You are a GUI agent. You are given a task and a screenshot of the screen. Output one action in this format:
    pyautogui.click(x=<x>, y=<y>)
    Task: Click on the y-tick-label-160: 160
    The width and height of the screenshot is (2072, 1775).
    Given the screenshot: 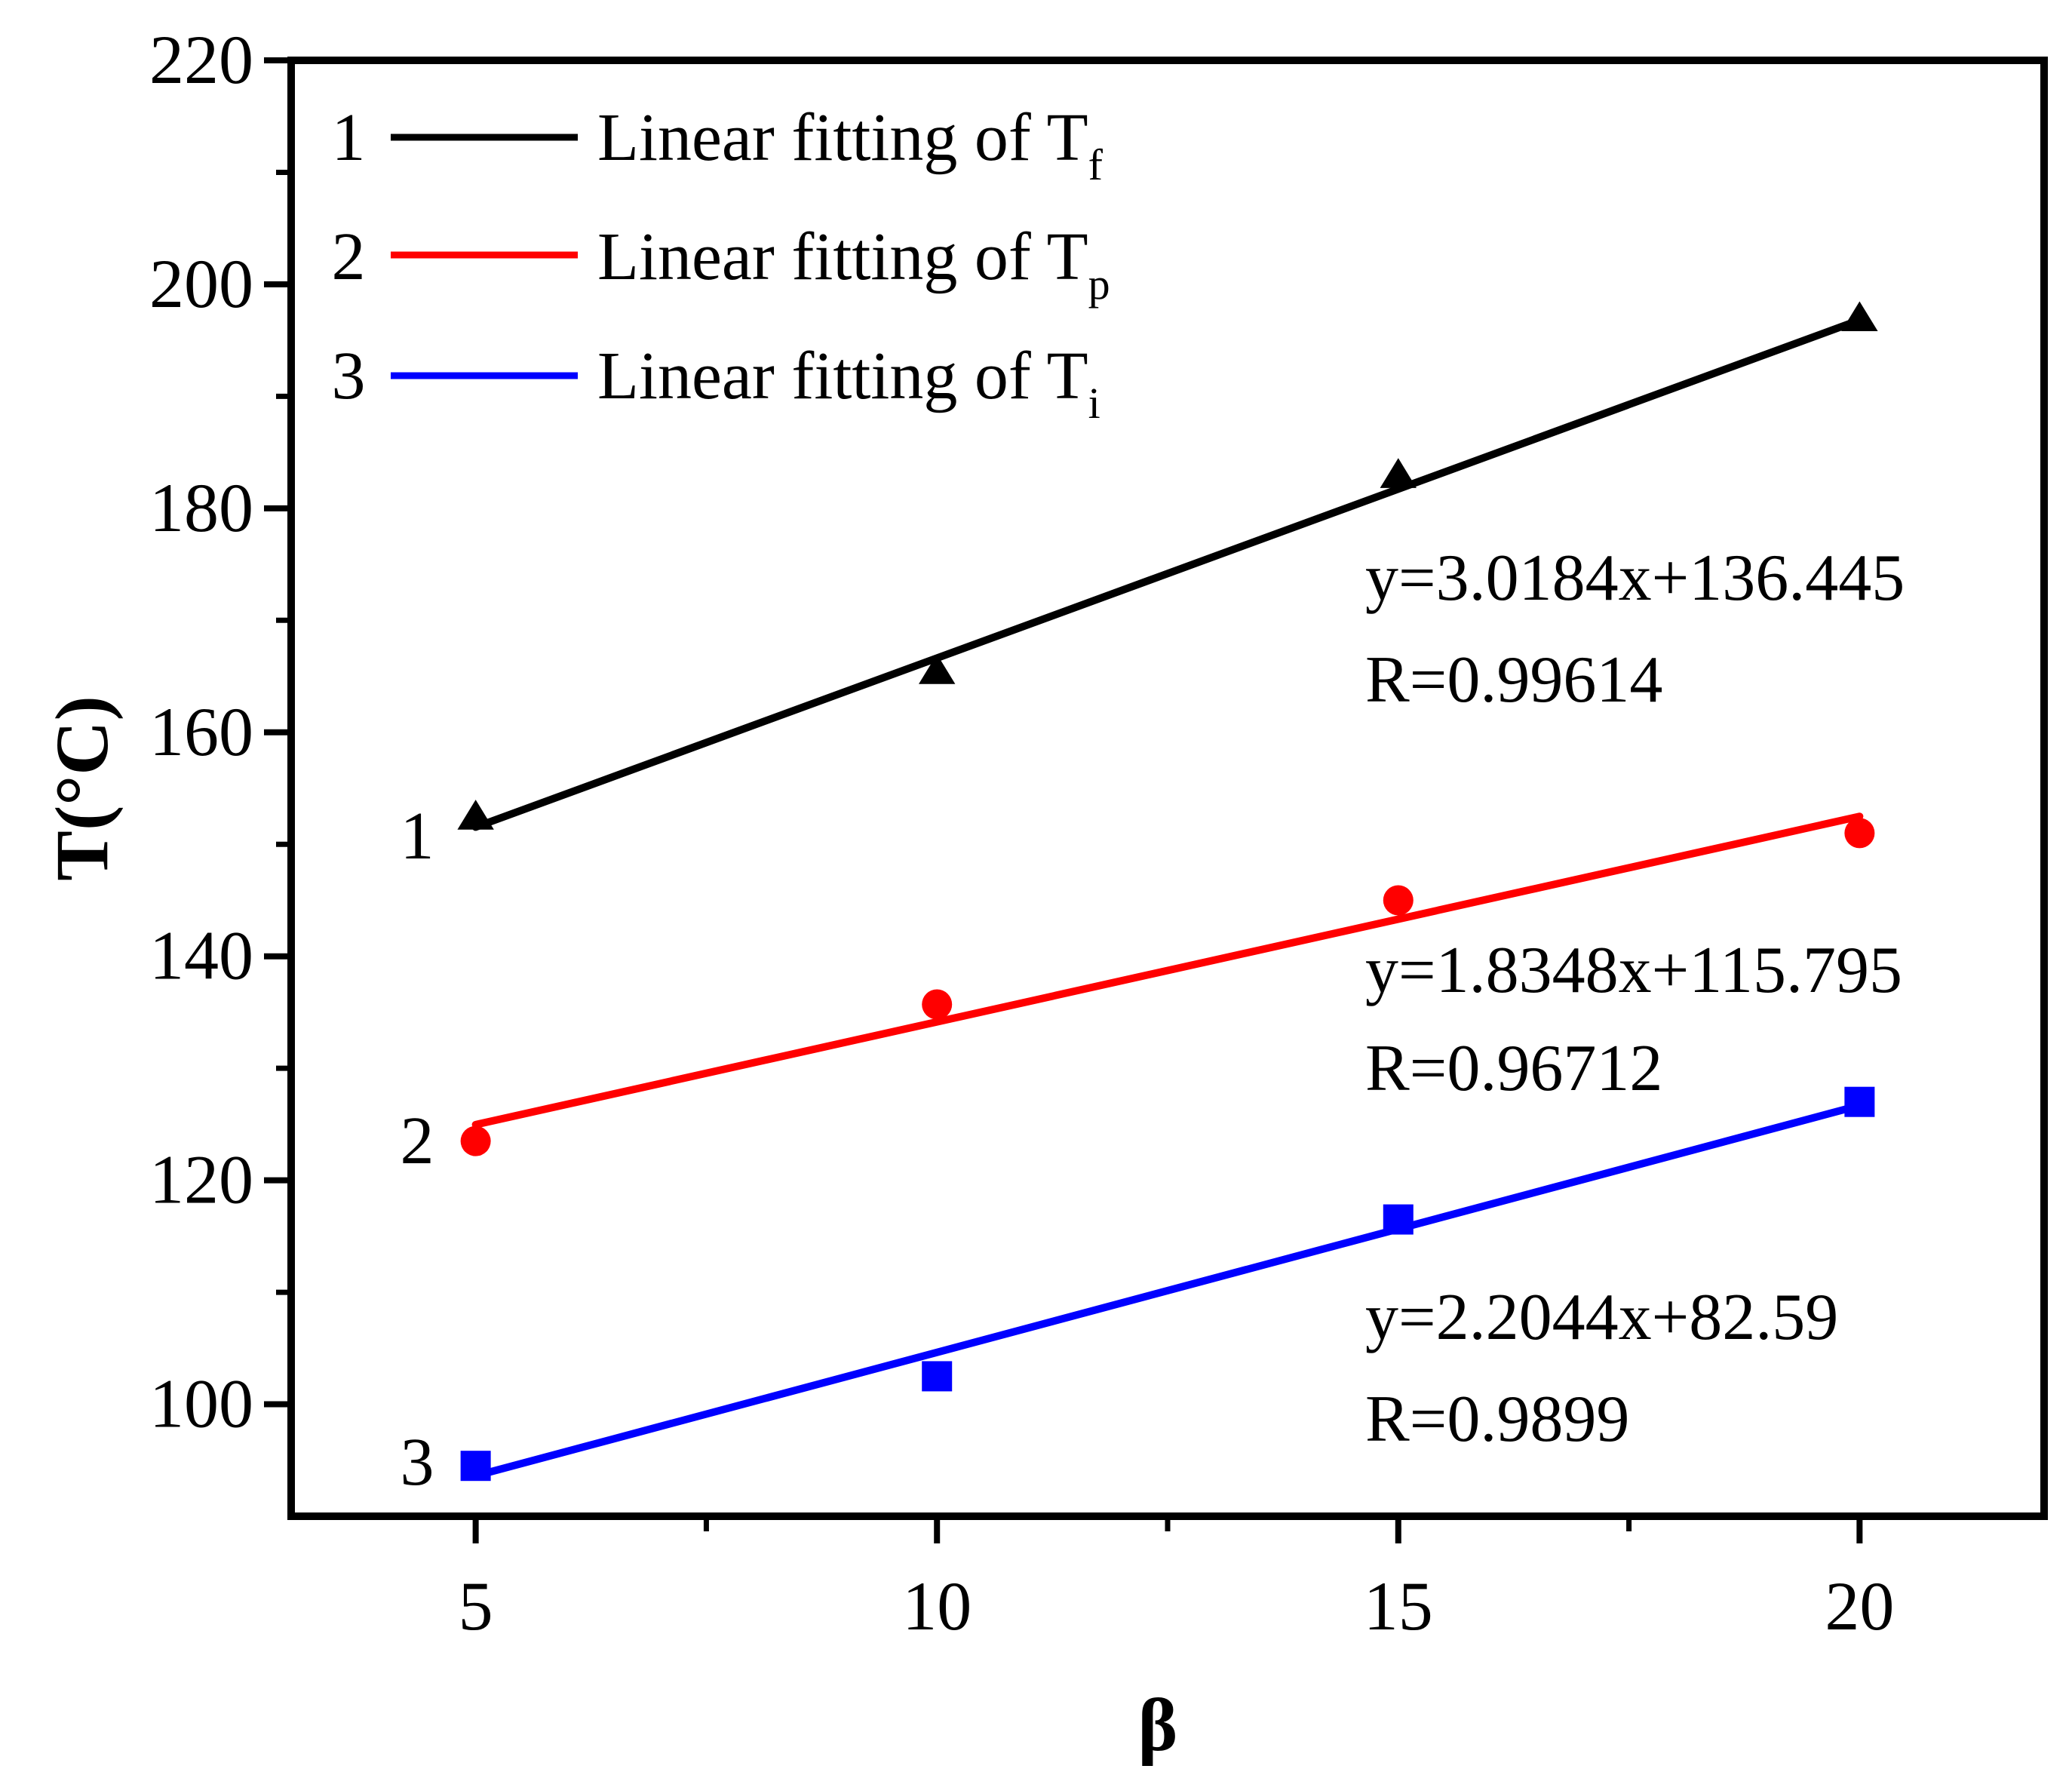 What is the action you would take?
    pyautogui.click(x=201, y=732)
    